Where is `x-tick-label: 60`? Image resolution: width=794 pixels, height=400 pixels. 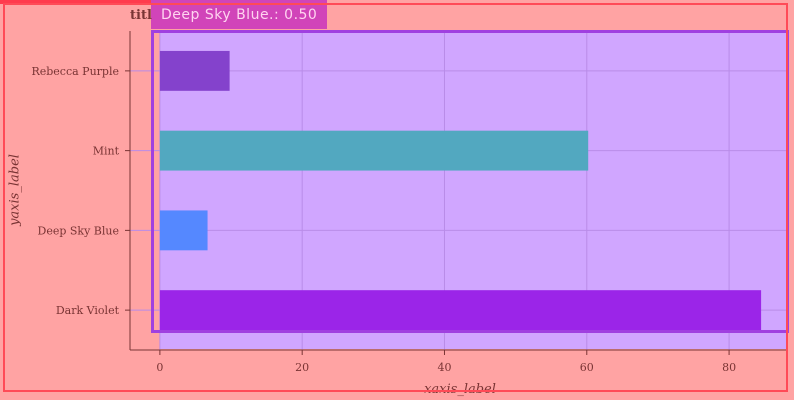
x-tick-label: 60 is located at coordinates (587, 367).